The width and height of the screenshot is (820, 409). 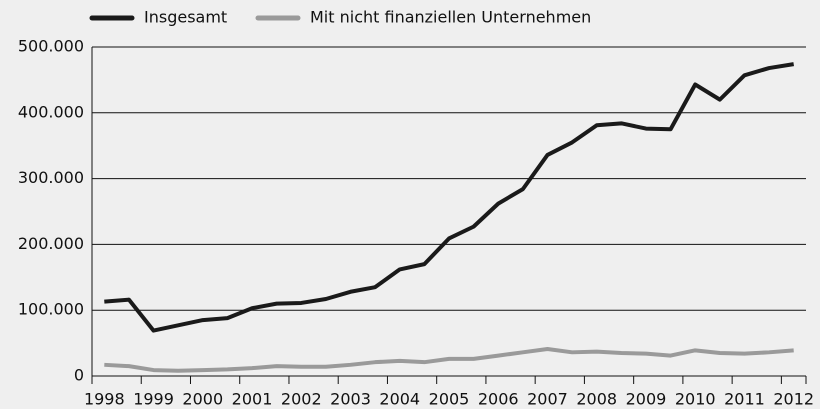 What do you see at coordinates (301, 399) in the screenshot?
I see `x-tick-label: 2002` at bounding box center [301, 399].